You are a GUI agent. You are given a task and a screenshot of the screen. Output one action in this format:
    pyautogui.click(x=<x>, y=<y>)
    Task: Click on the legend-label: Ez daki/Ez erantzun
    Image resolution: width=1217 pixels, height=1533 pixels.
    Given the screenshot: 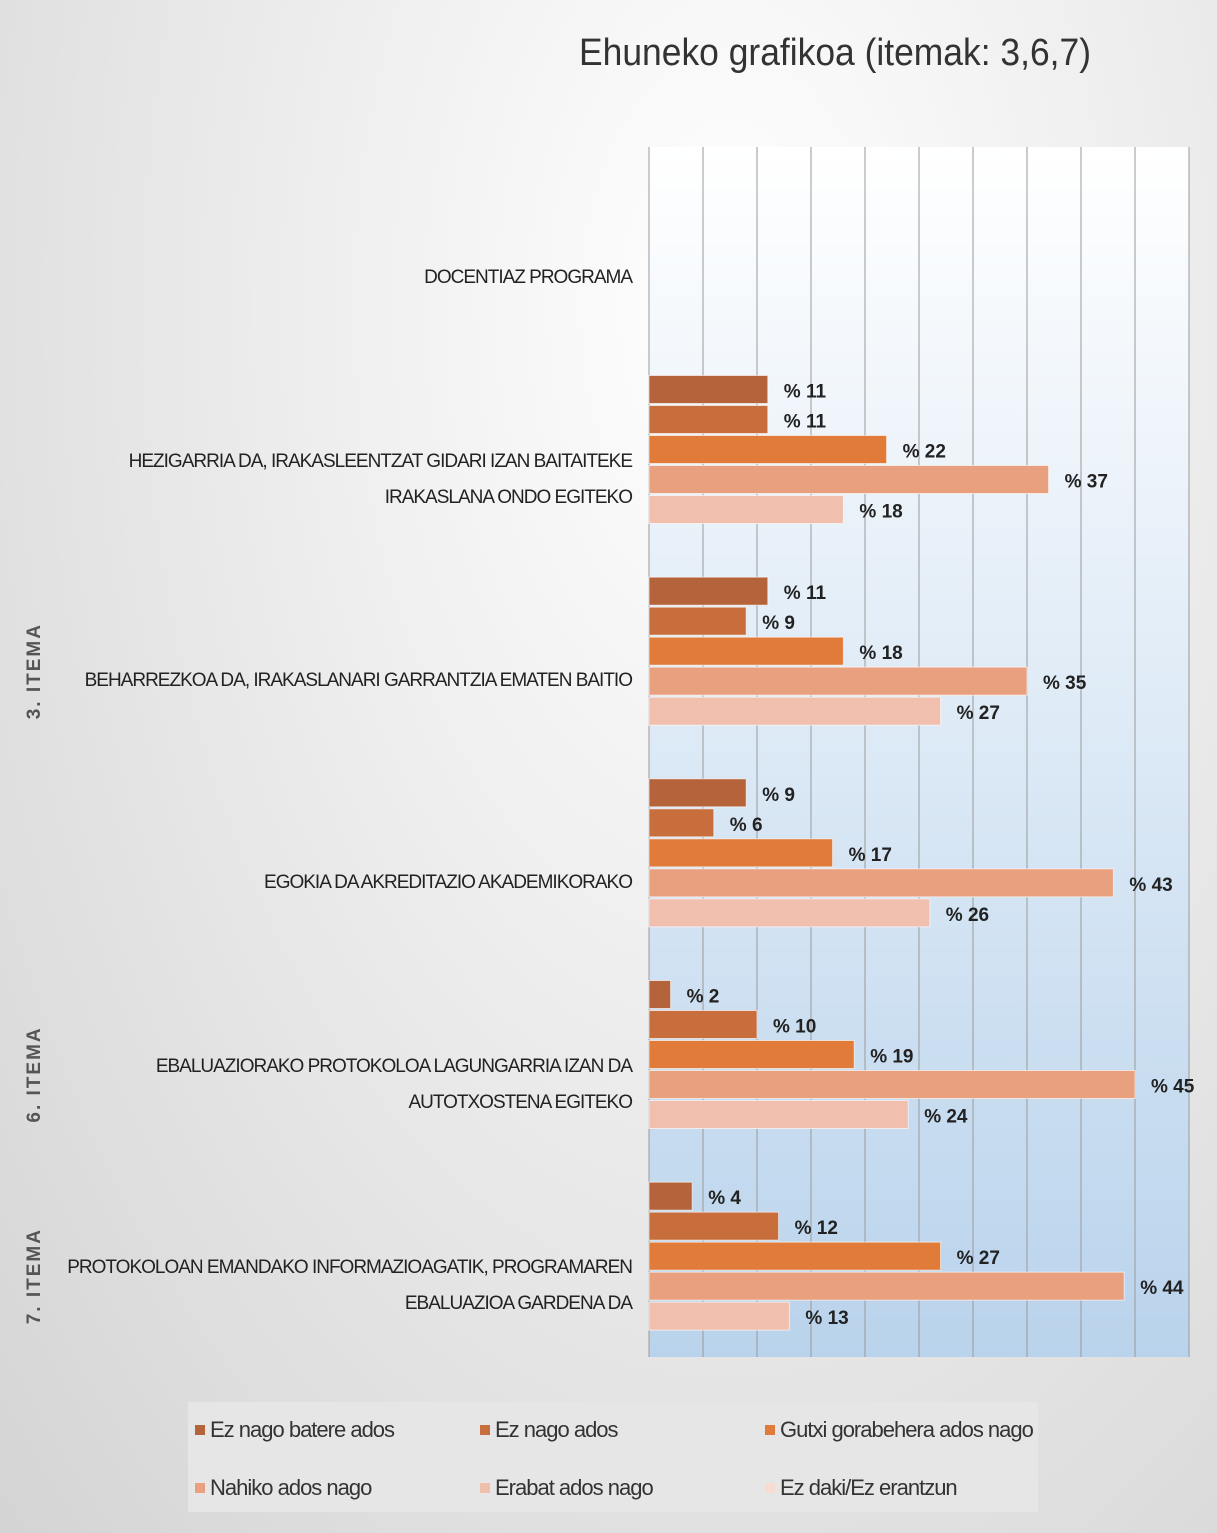 What is the action you would take?
    pyautogui.click(x=868, y=1487)
    